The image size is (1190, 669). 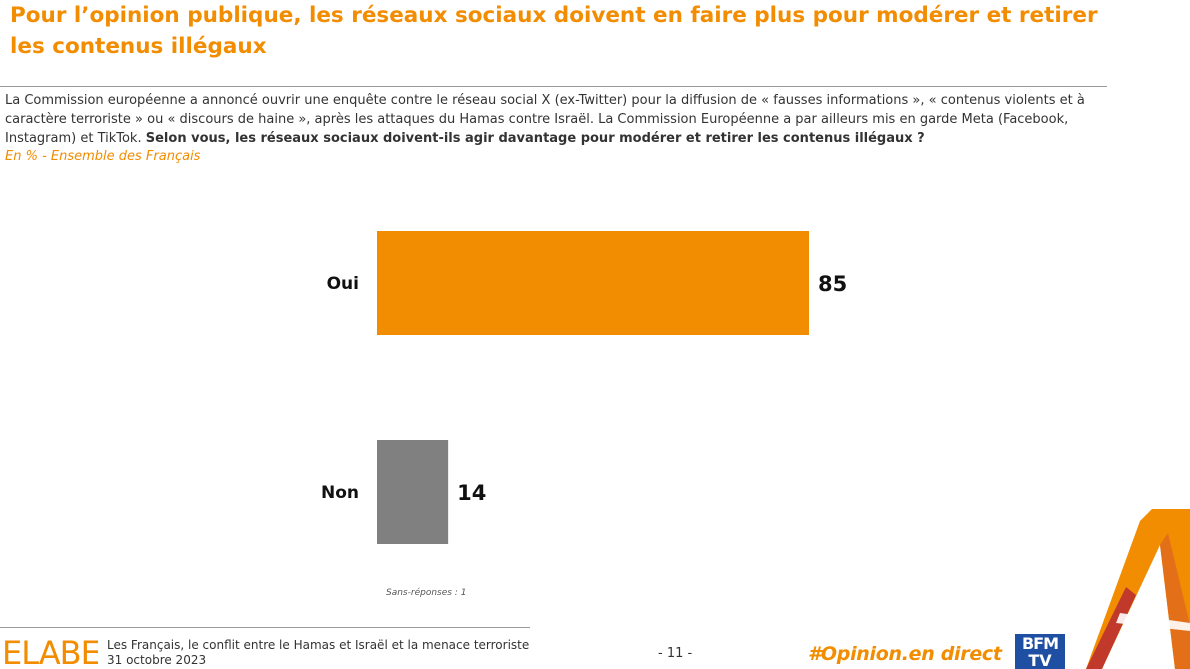 I want to click on study-date: 31 octobre 2023, so click(x=157, y=660).